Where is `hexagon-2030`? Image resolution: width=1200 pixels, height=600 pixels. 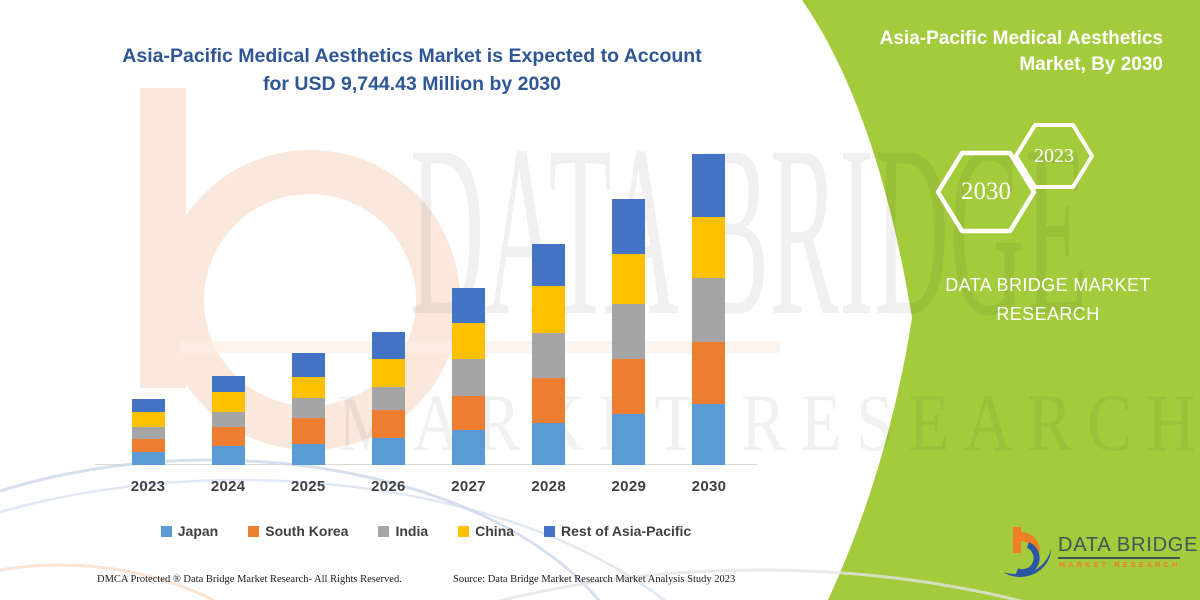 hexagon-2030 is located at coordinates (986, 192).